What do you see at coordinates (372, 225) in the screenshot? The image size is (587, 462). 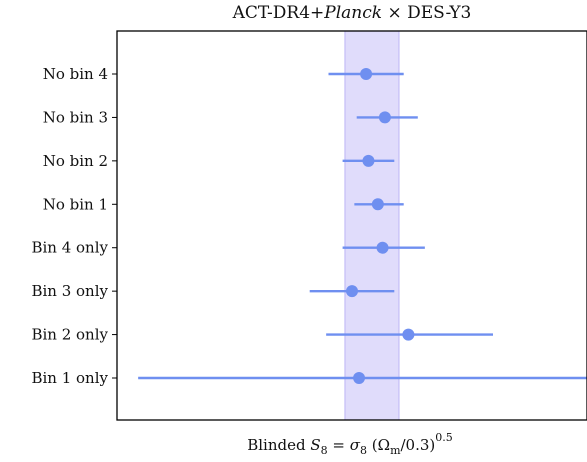 I see `reference-band` at bounding box center [372, 225].